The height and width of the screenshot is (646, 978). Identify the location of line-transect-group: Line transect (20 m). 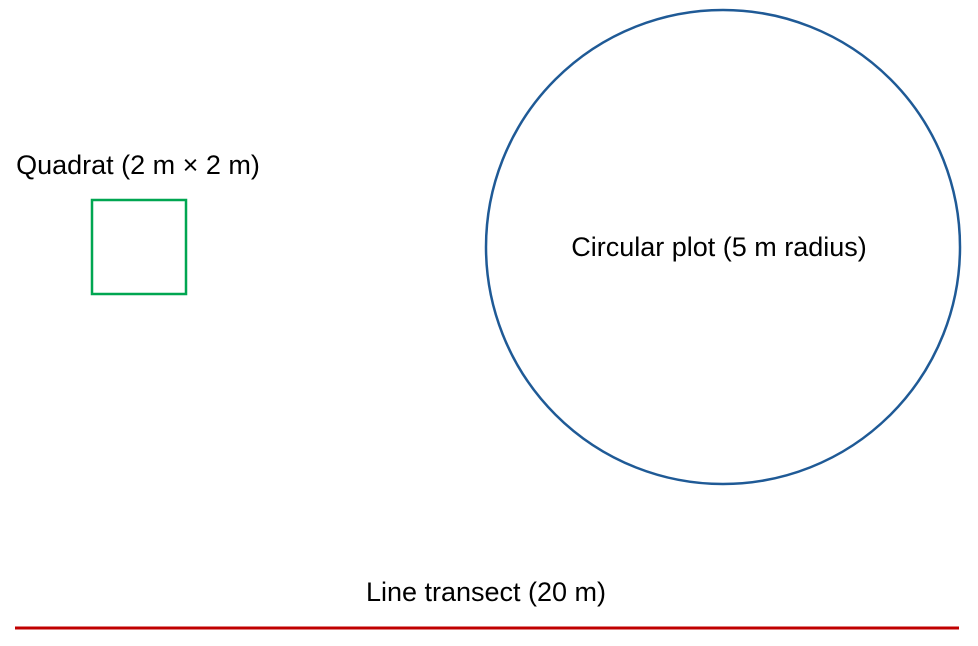
(487, 603).